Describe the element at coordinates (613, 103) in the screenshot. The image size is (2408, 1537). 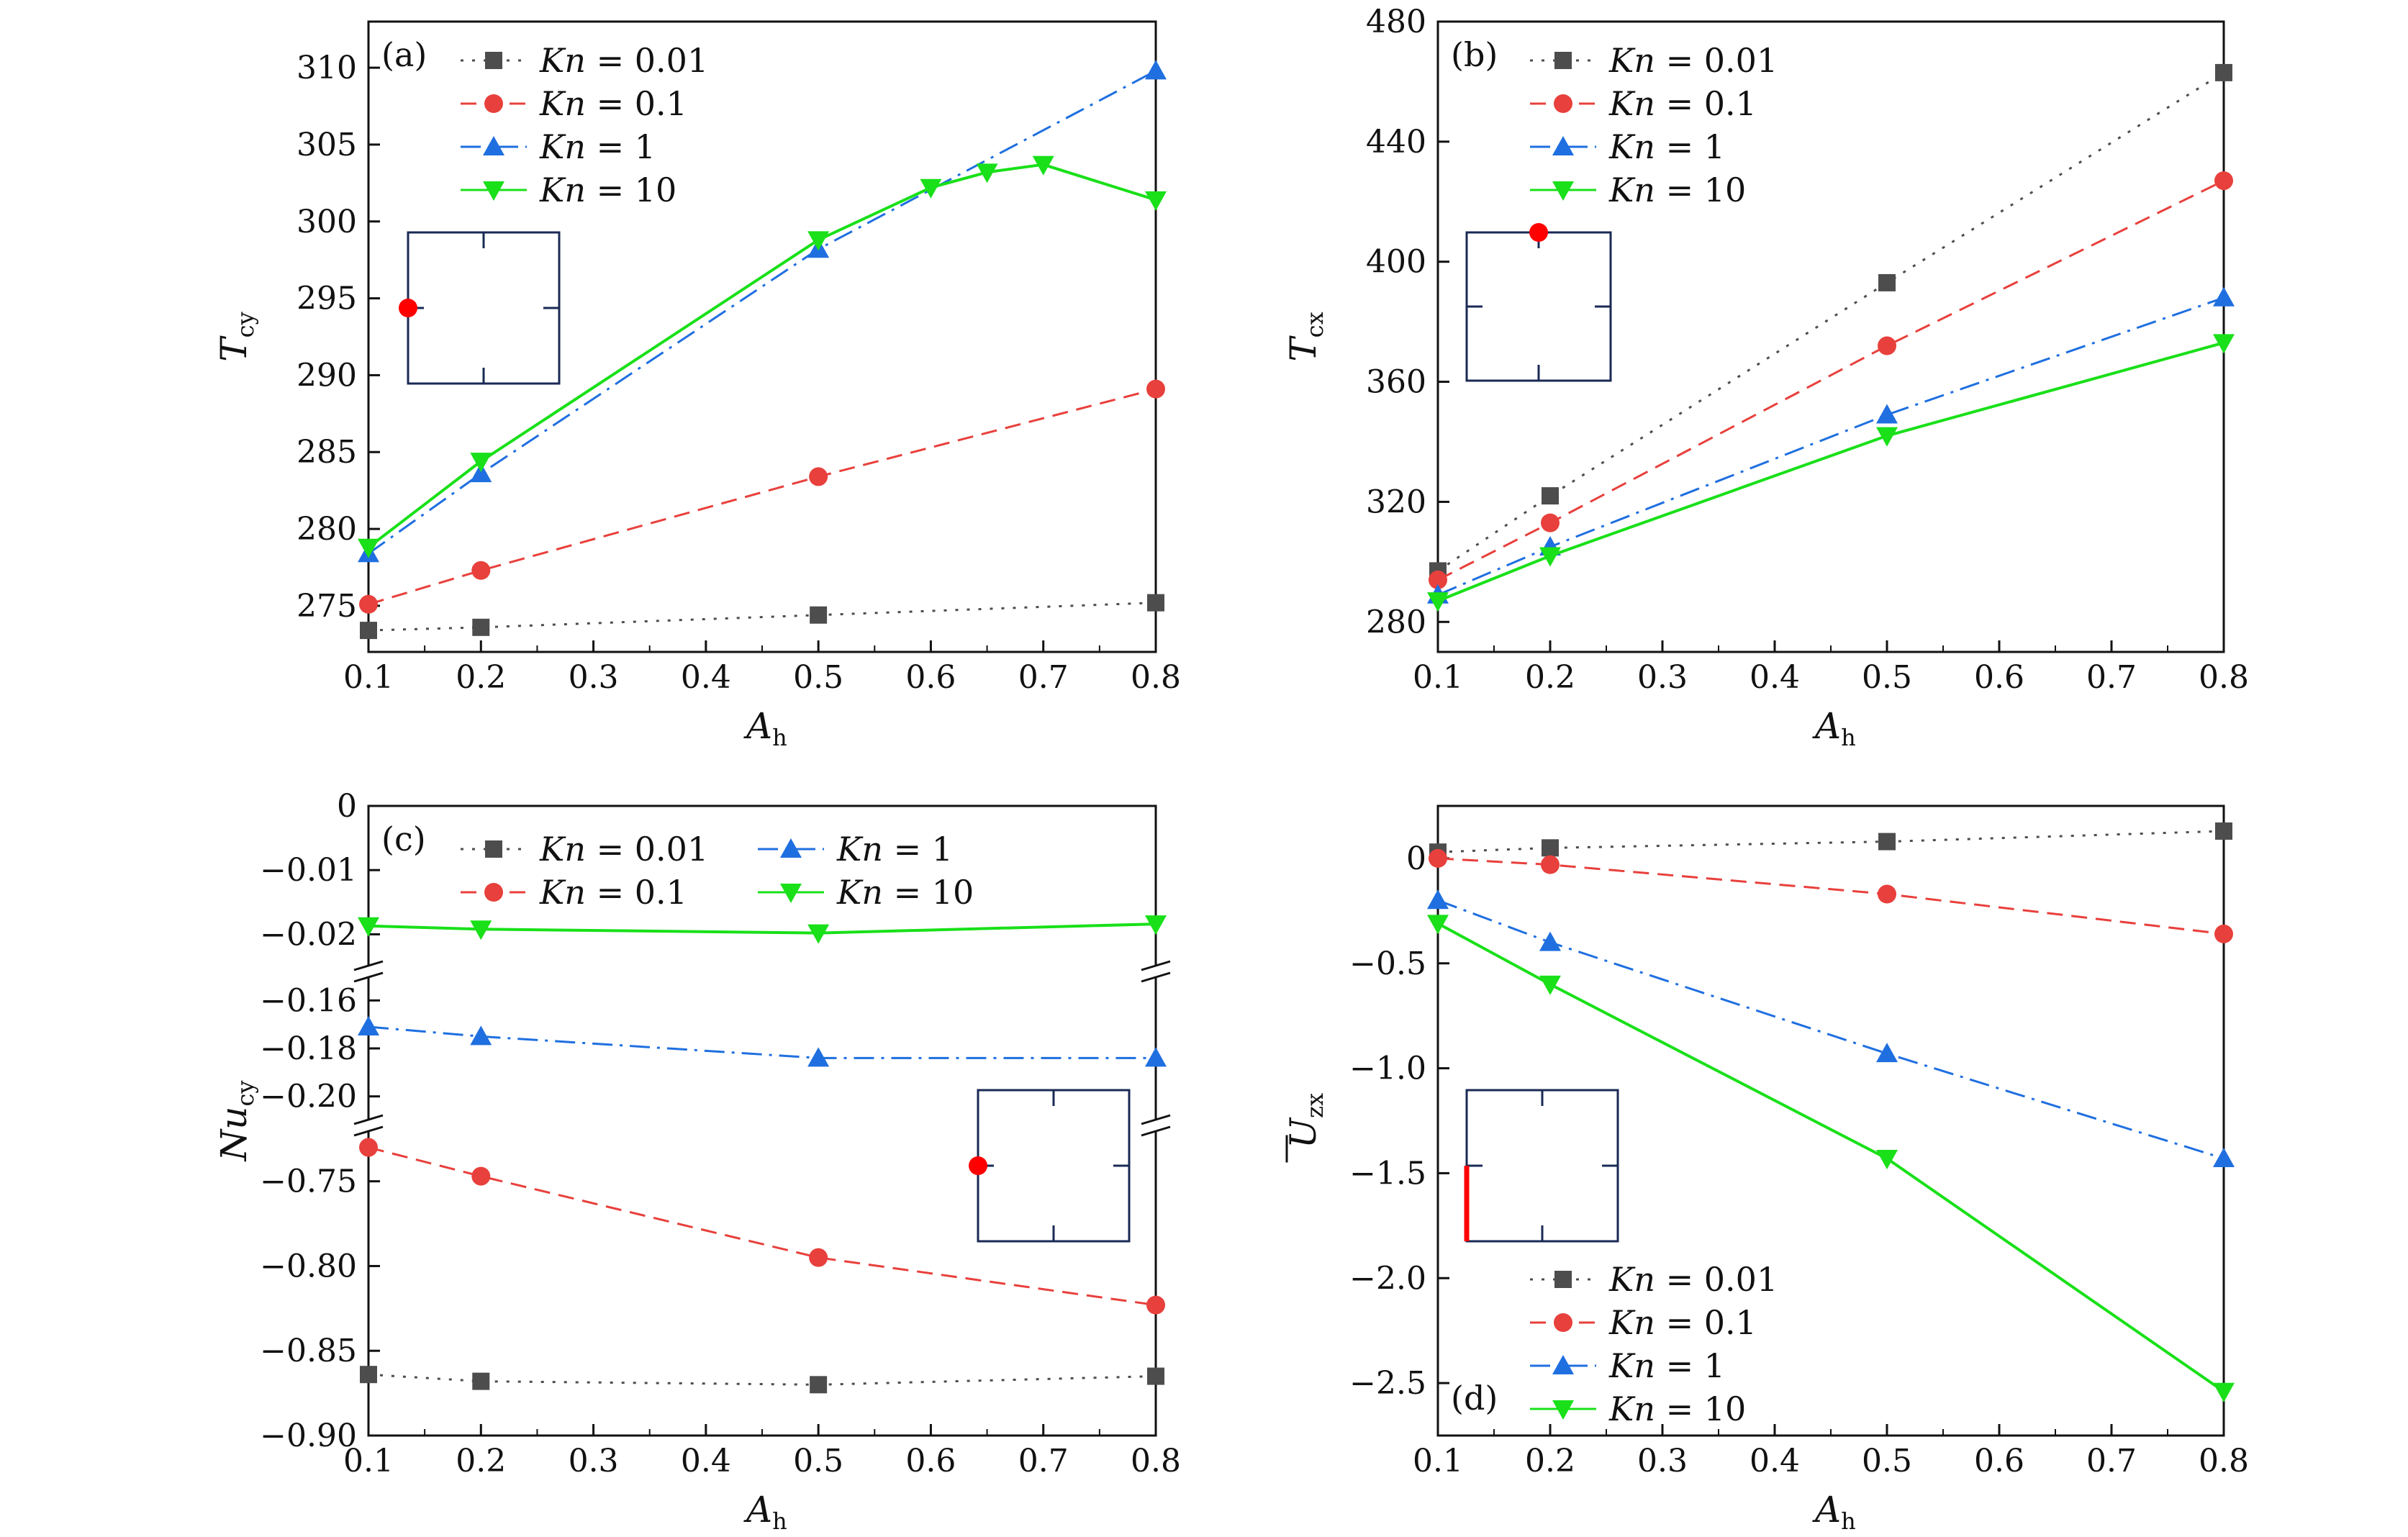
I see `legend-label: Kn = 0.1` at that location.